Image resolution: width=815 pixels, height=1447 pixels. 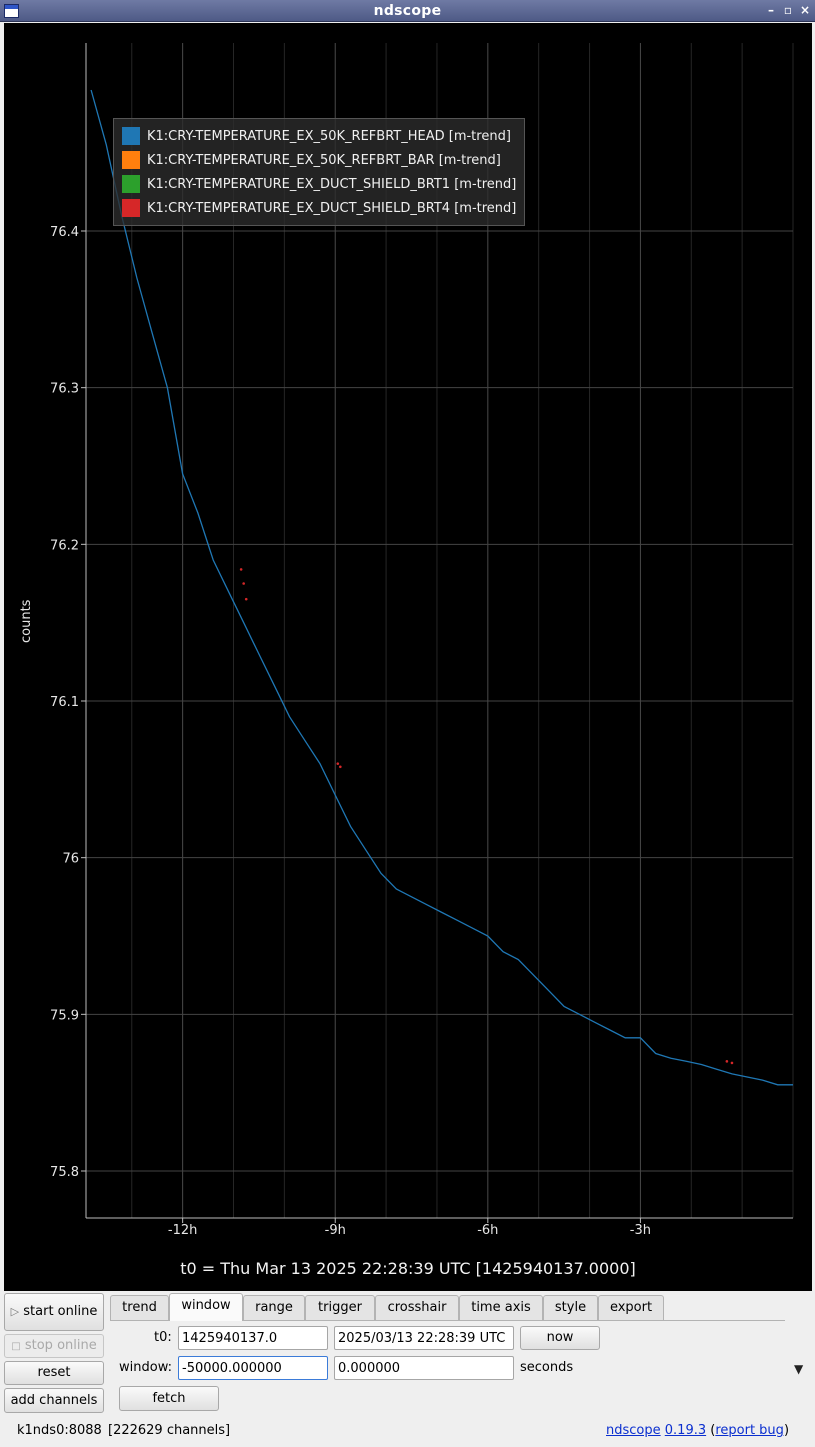 I want to click on y-tick-label: 76.1, so click(x=64, y=702).